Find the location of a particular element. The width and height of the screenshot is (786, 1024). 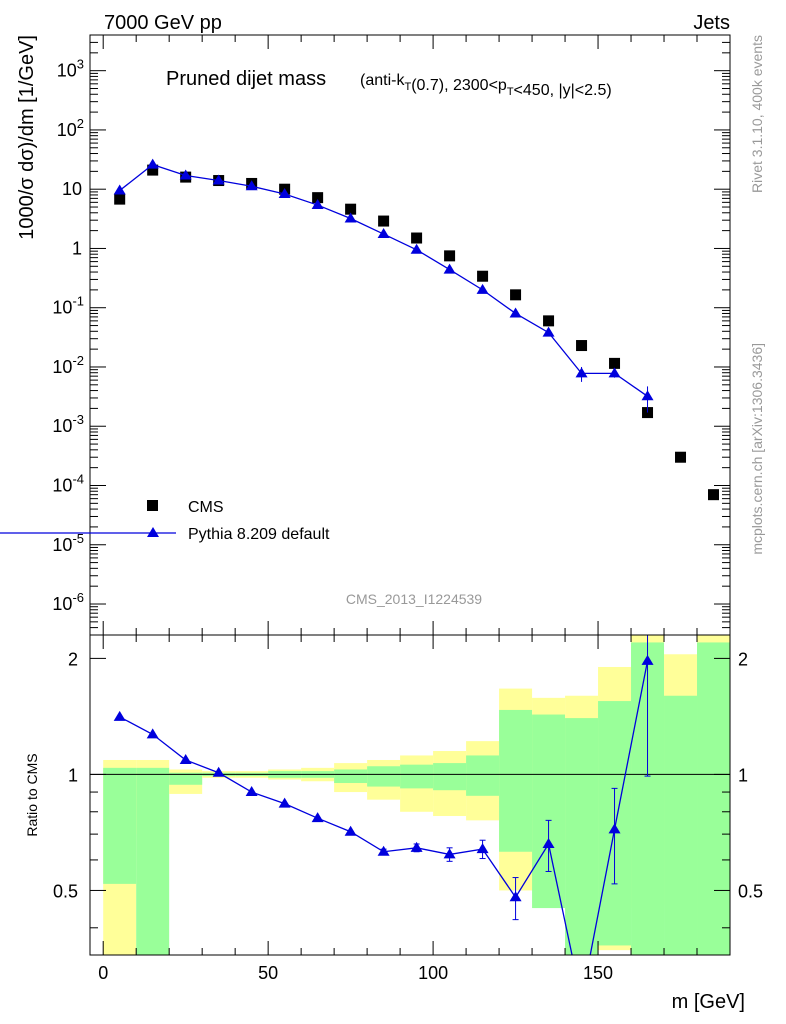

main-ytick-label: 10⁻² is located at coordinates (68, 365).